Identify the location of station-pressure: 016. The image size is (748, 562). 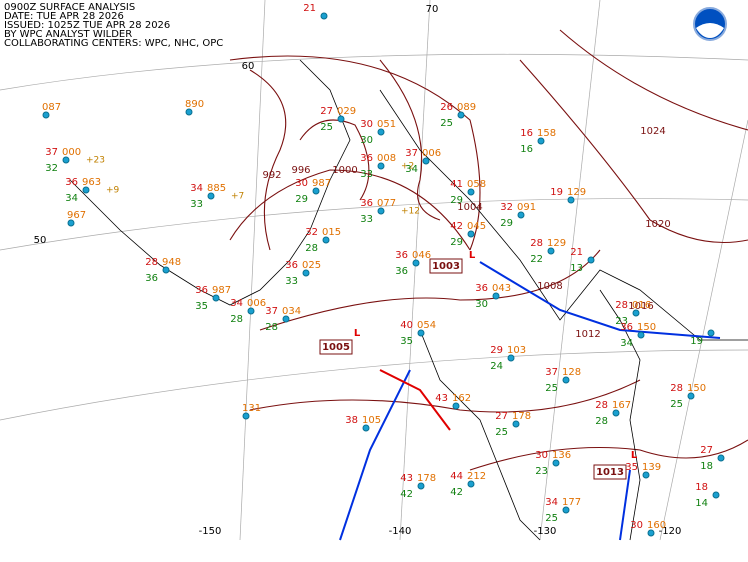
(641, 305).